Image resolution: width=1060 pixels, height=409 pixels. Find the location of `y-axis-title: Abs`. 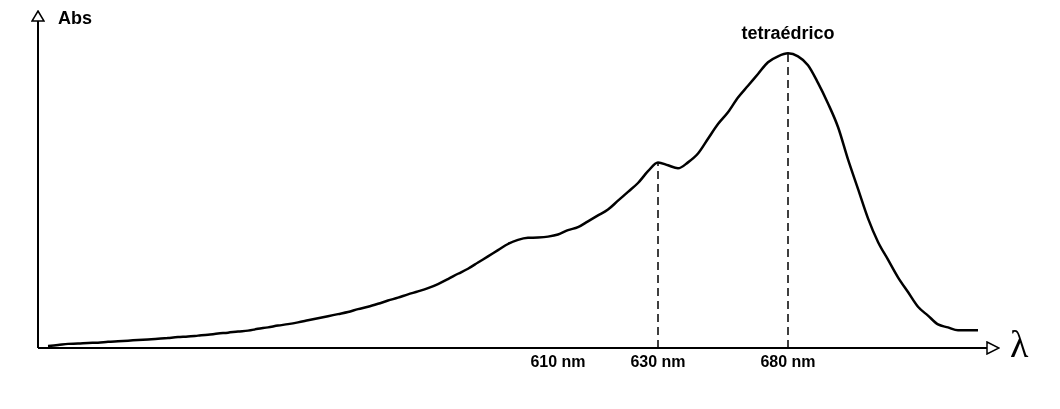

y-axis-title: Abs is located at coordinates (75, 18).